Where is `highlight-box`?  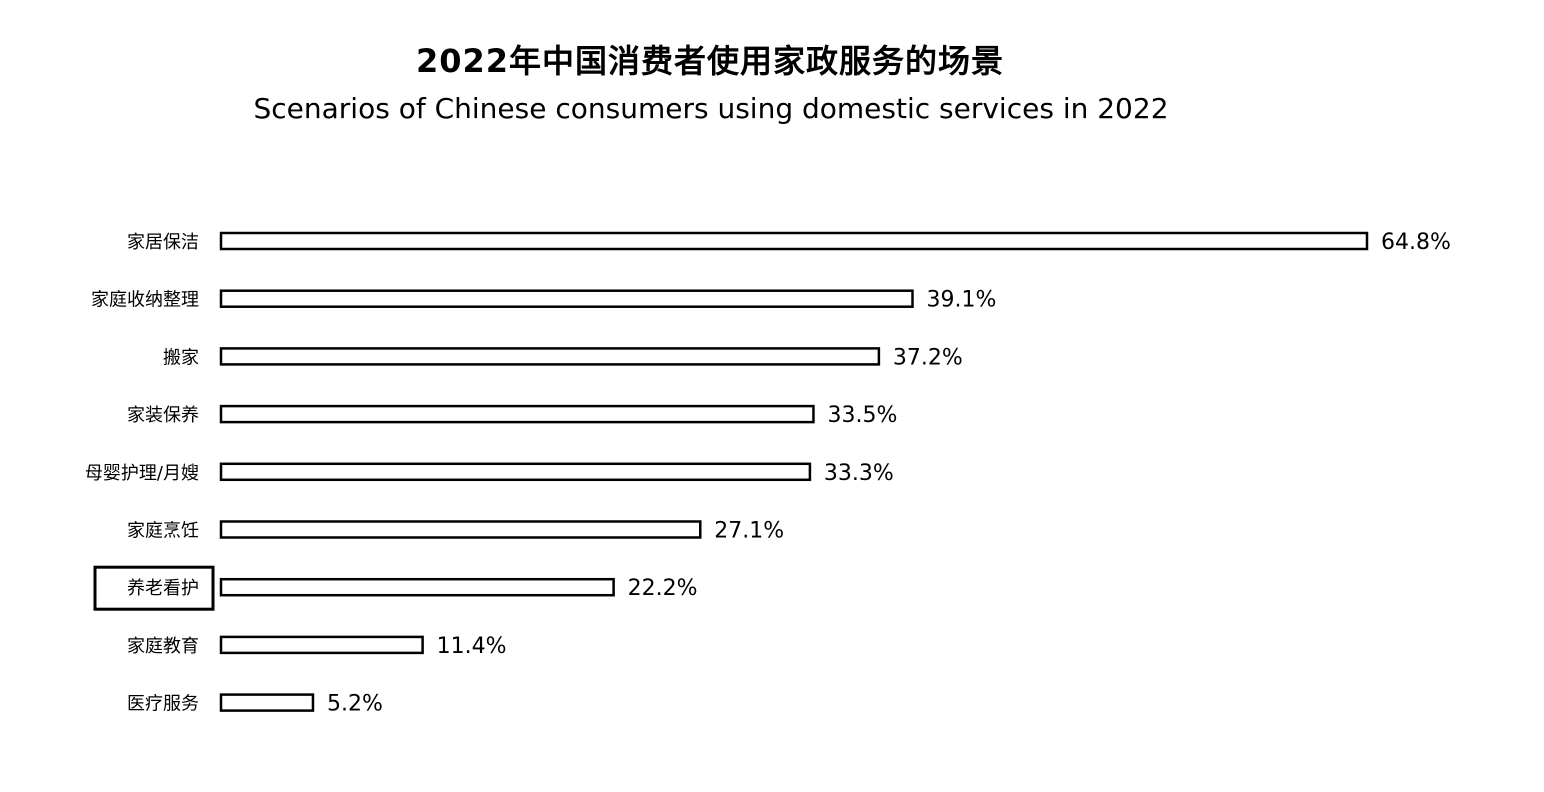
highlight-box is located at coordinates (154, 588).